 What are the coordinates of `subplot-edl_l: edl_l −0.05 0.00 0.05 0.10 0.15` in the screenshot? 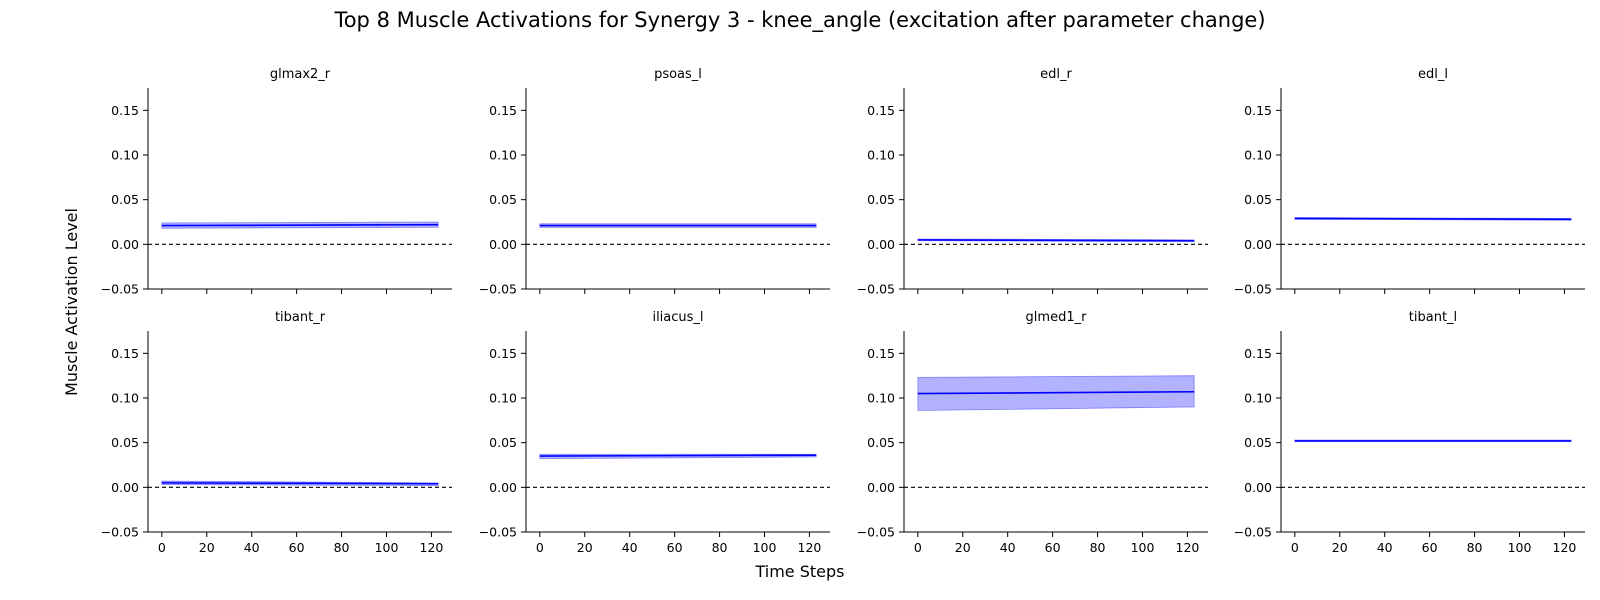 It's located at (1409, 182).